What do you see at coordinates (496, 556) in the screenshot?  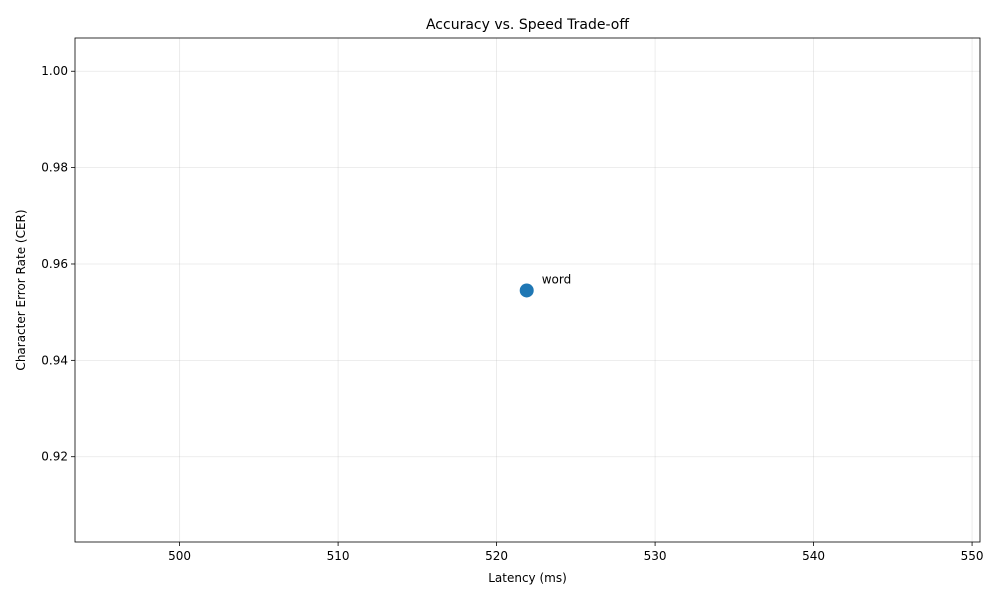 I see `x-tick-label: 520` at bounding box center [496, 556].